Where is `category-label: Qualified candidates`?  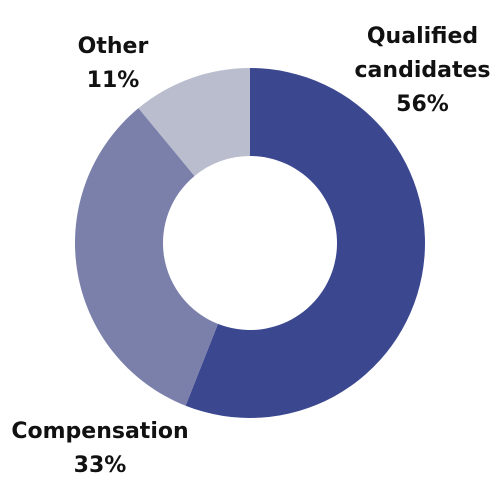
category-label: Qualified candidates is located at coordinates (422, 53).